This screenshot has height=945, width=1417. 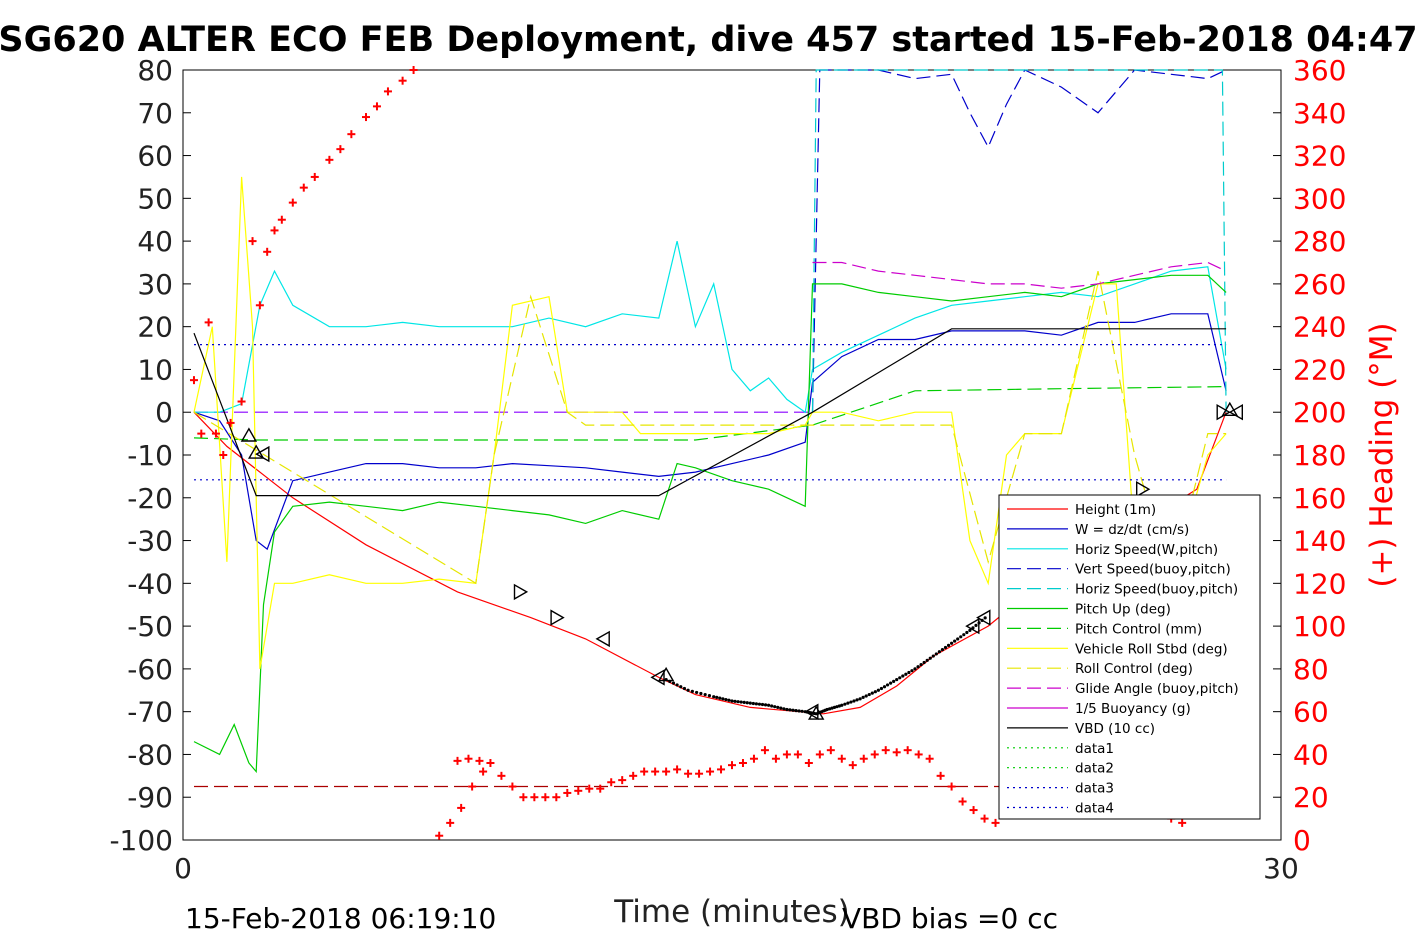 What do you see at coordinates (150, 455) in the screenshot?
I see `left-tick-label: -10` at bounding box center [150, 455].